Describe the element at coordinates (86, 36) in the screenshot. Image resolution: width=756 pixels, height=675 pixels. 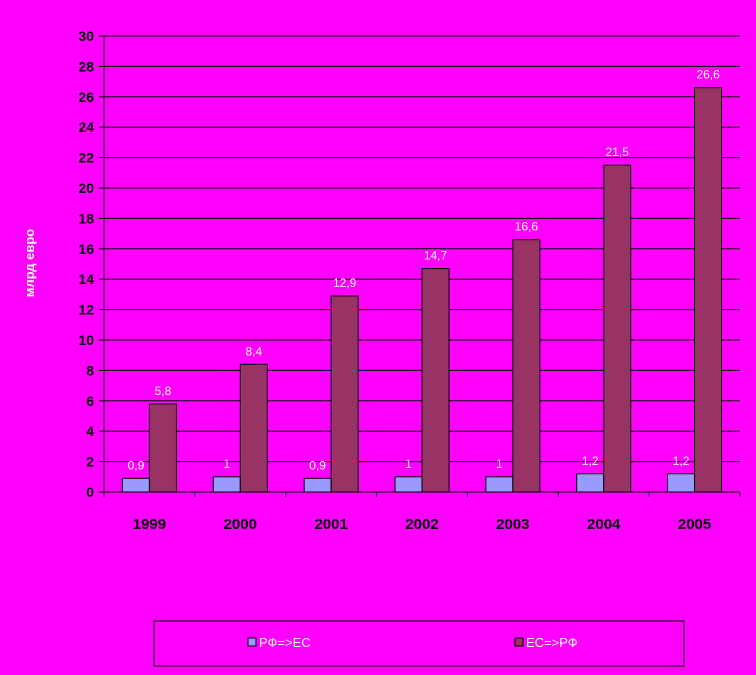
I see `y-tick-label: 30` at that location.